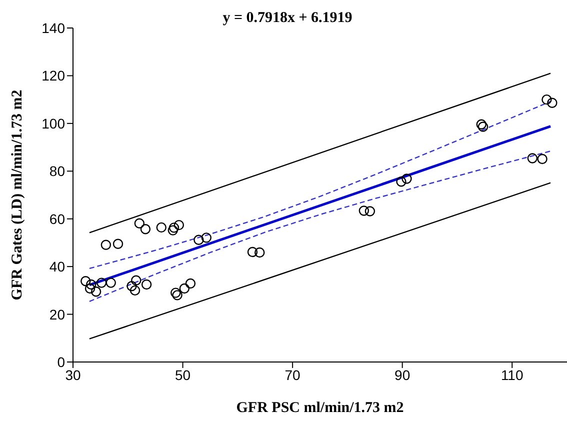 This screenshot has width=567, height=432. I want to click on y-tick-label: 140, so click(54, 28).